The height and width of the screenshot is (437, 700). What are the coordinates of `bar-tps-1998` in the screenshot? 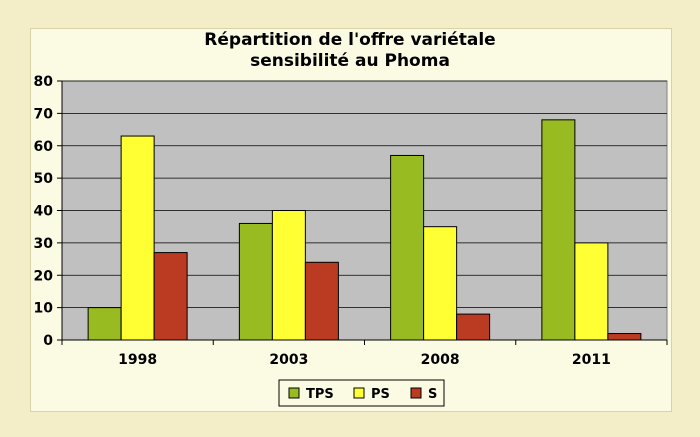 It's located at (104, 324).